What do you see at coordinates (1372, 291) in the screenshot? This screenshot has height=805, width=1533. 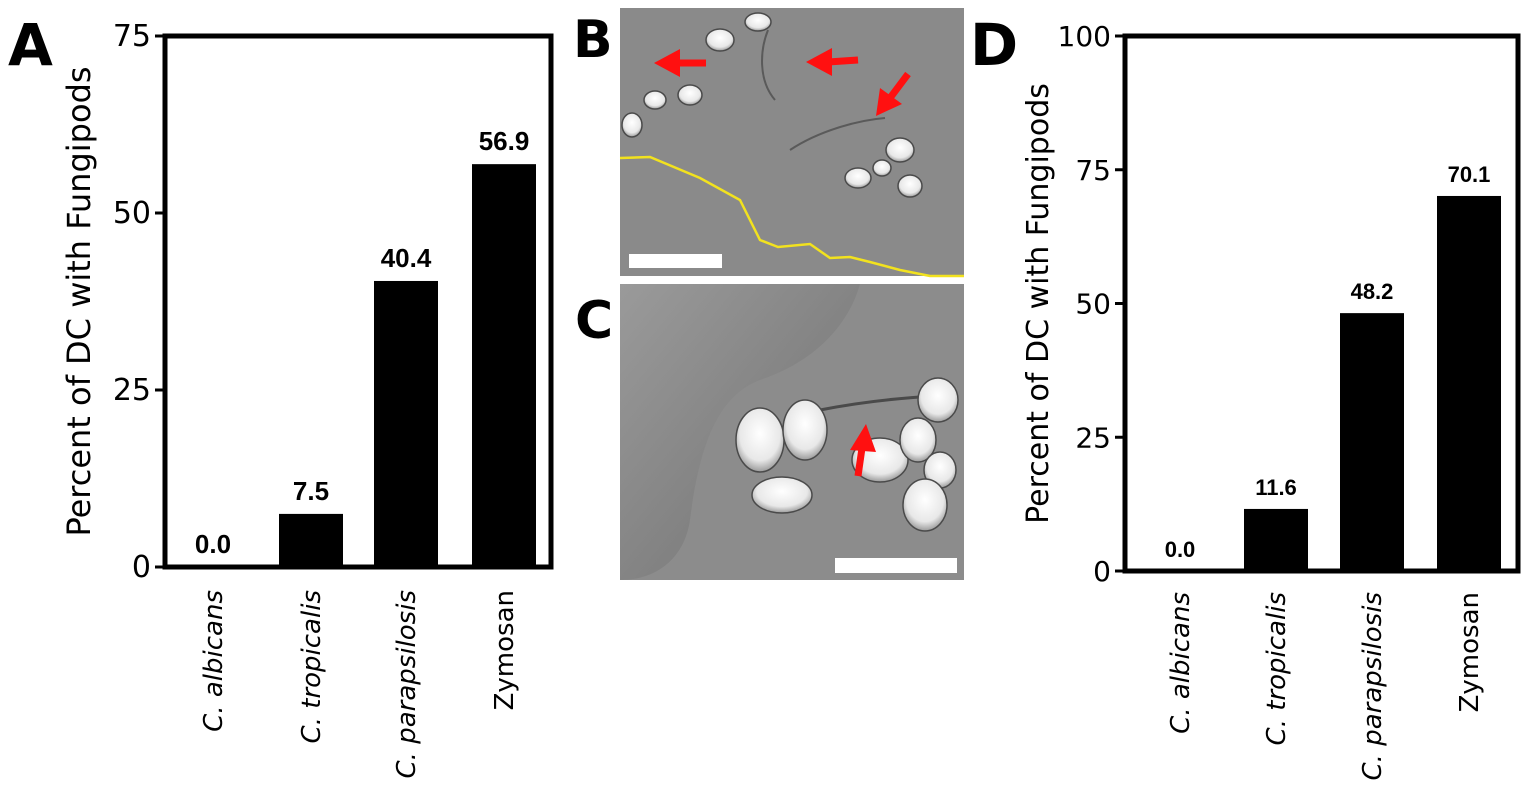 I see `bar-value-label: 48.2` at bounding box center [1372, 291].